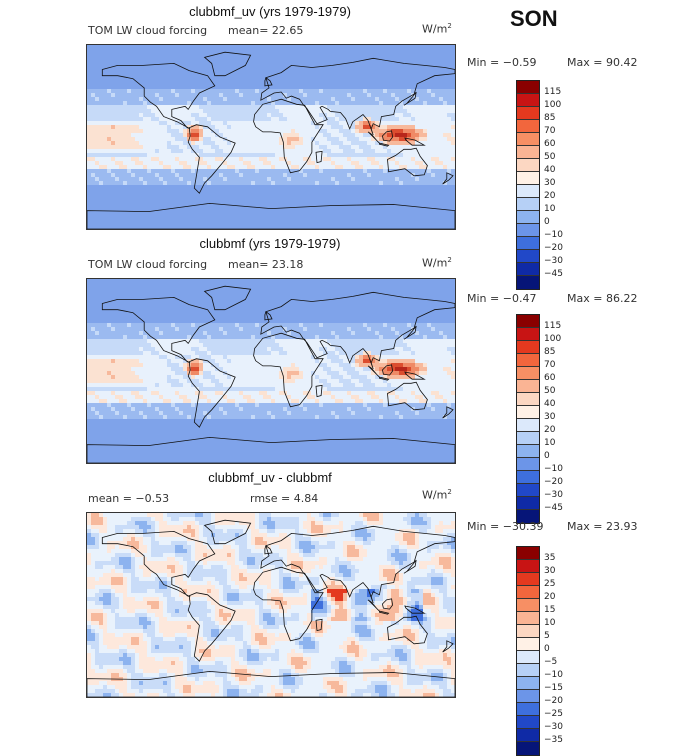 This screenshot has height=756, width=700. I want to click on panel-title: clubbmf (yrs 1979-1979), so click(270, 243).